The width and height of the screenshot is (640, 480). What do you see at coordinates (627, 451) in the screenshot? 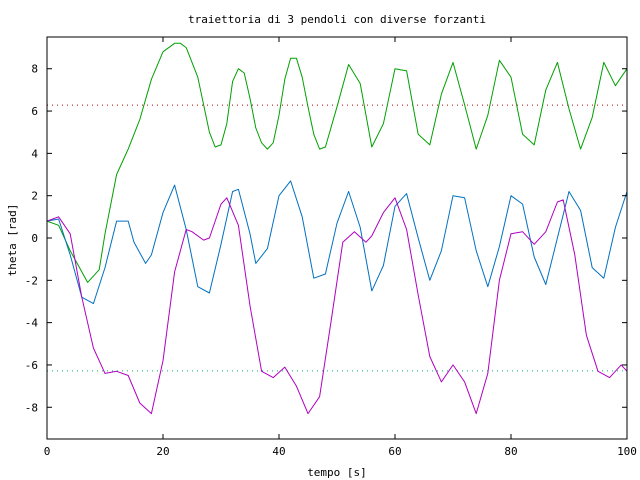
I see `x-tick-label-100: 100` at bounding box center [627, 451].